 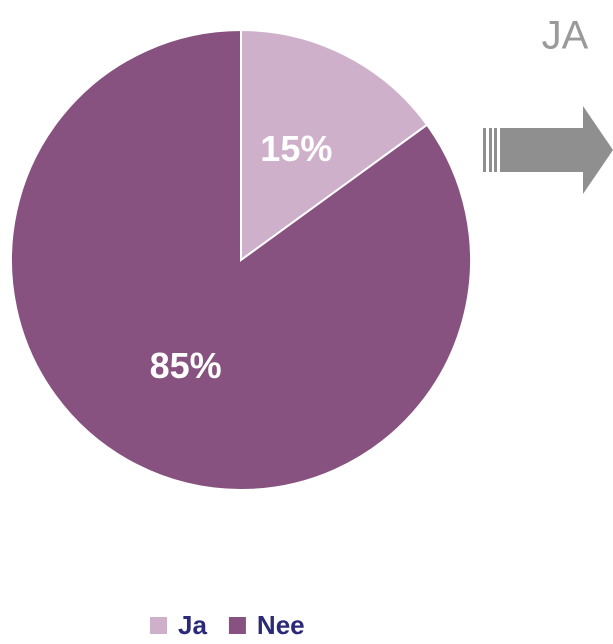 I want to click on data-label: 85%, so click(x=186, y=365).